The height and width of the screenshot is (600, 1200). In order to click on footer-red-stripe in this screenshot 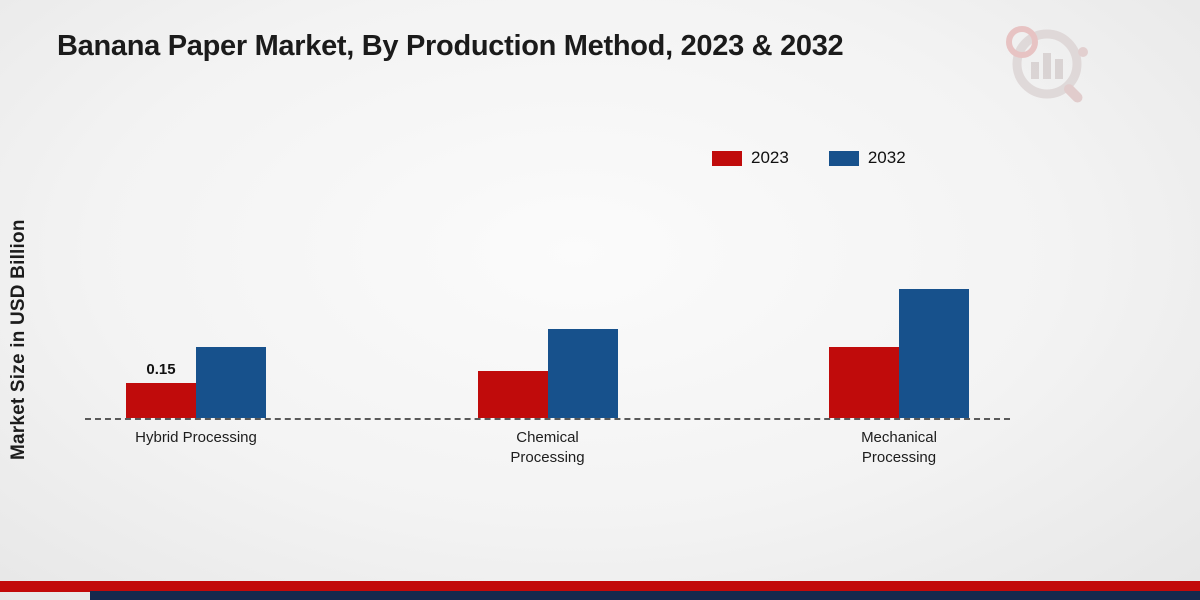, I will do `click(600, 586)`.